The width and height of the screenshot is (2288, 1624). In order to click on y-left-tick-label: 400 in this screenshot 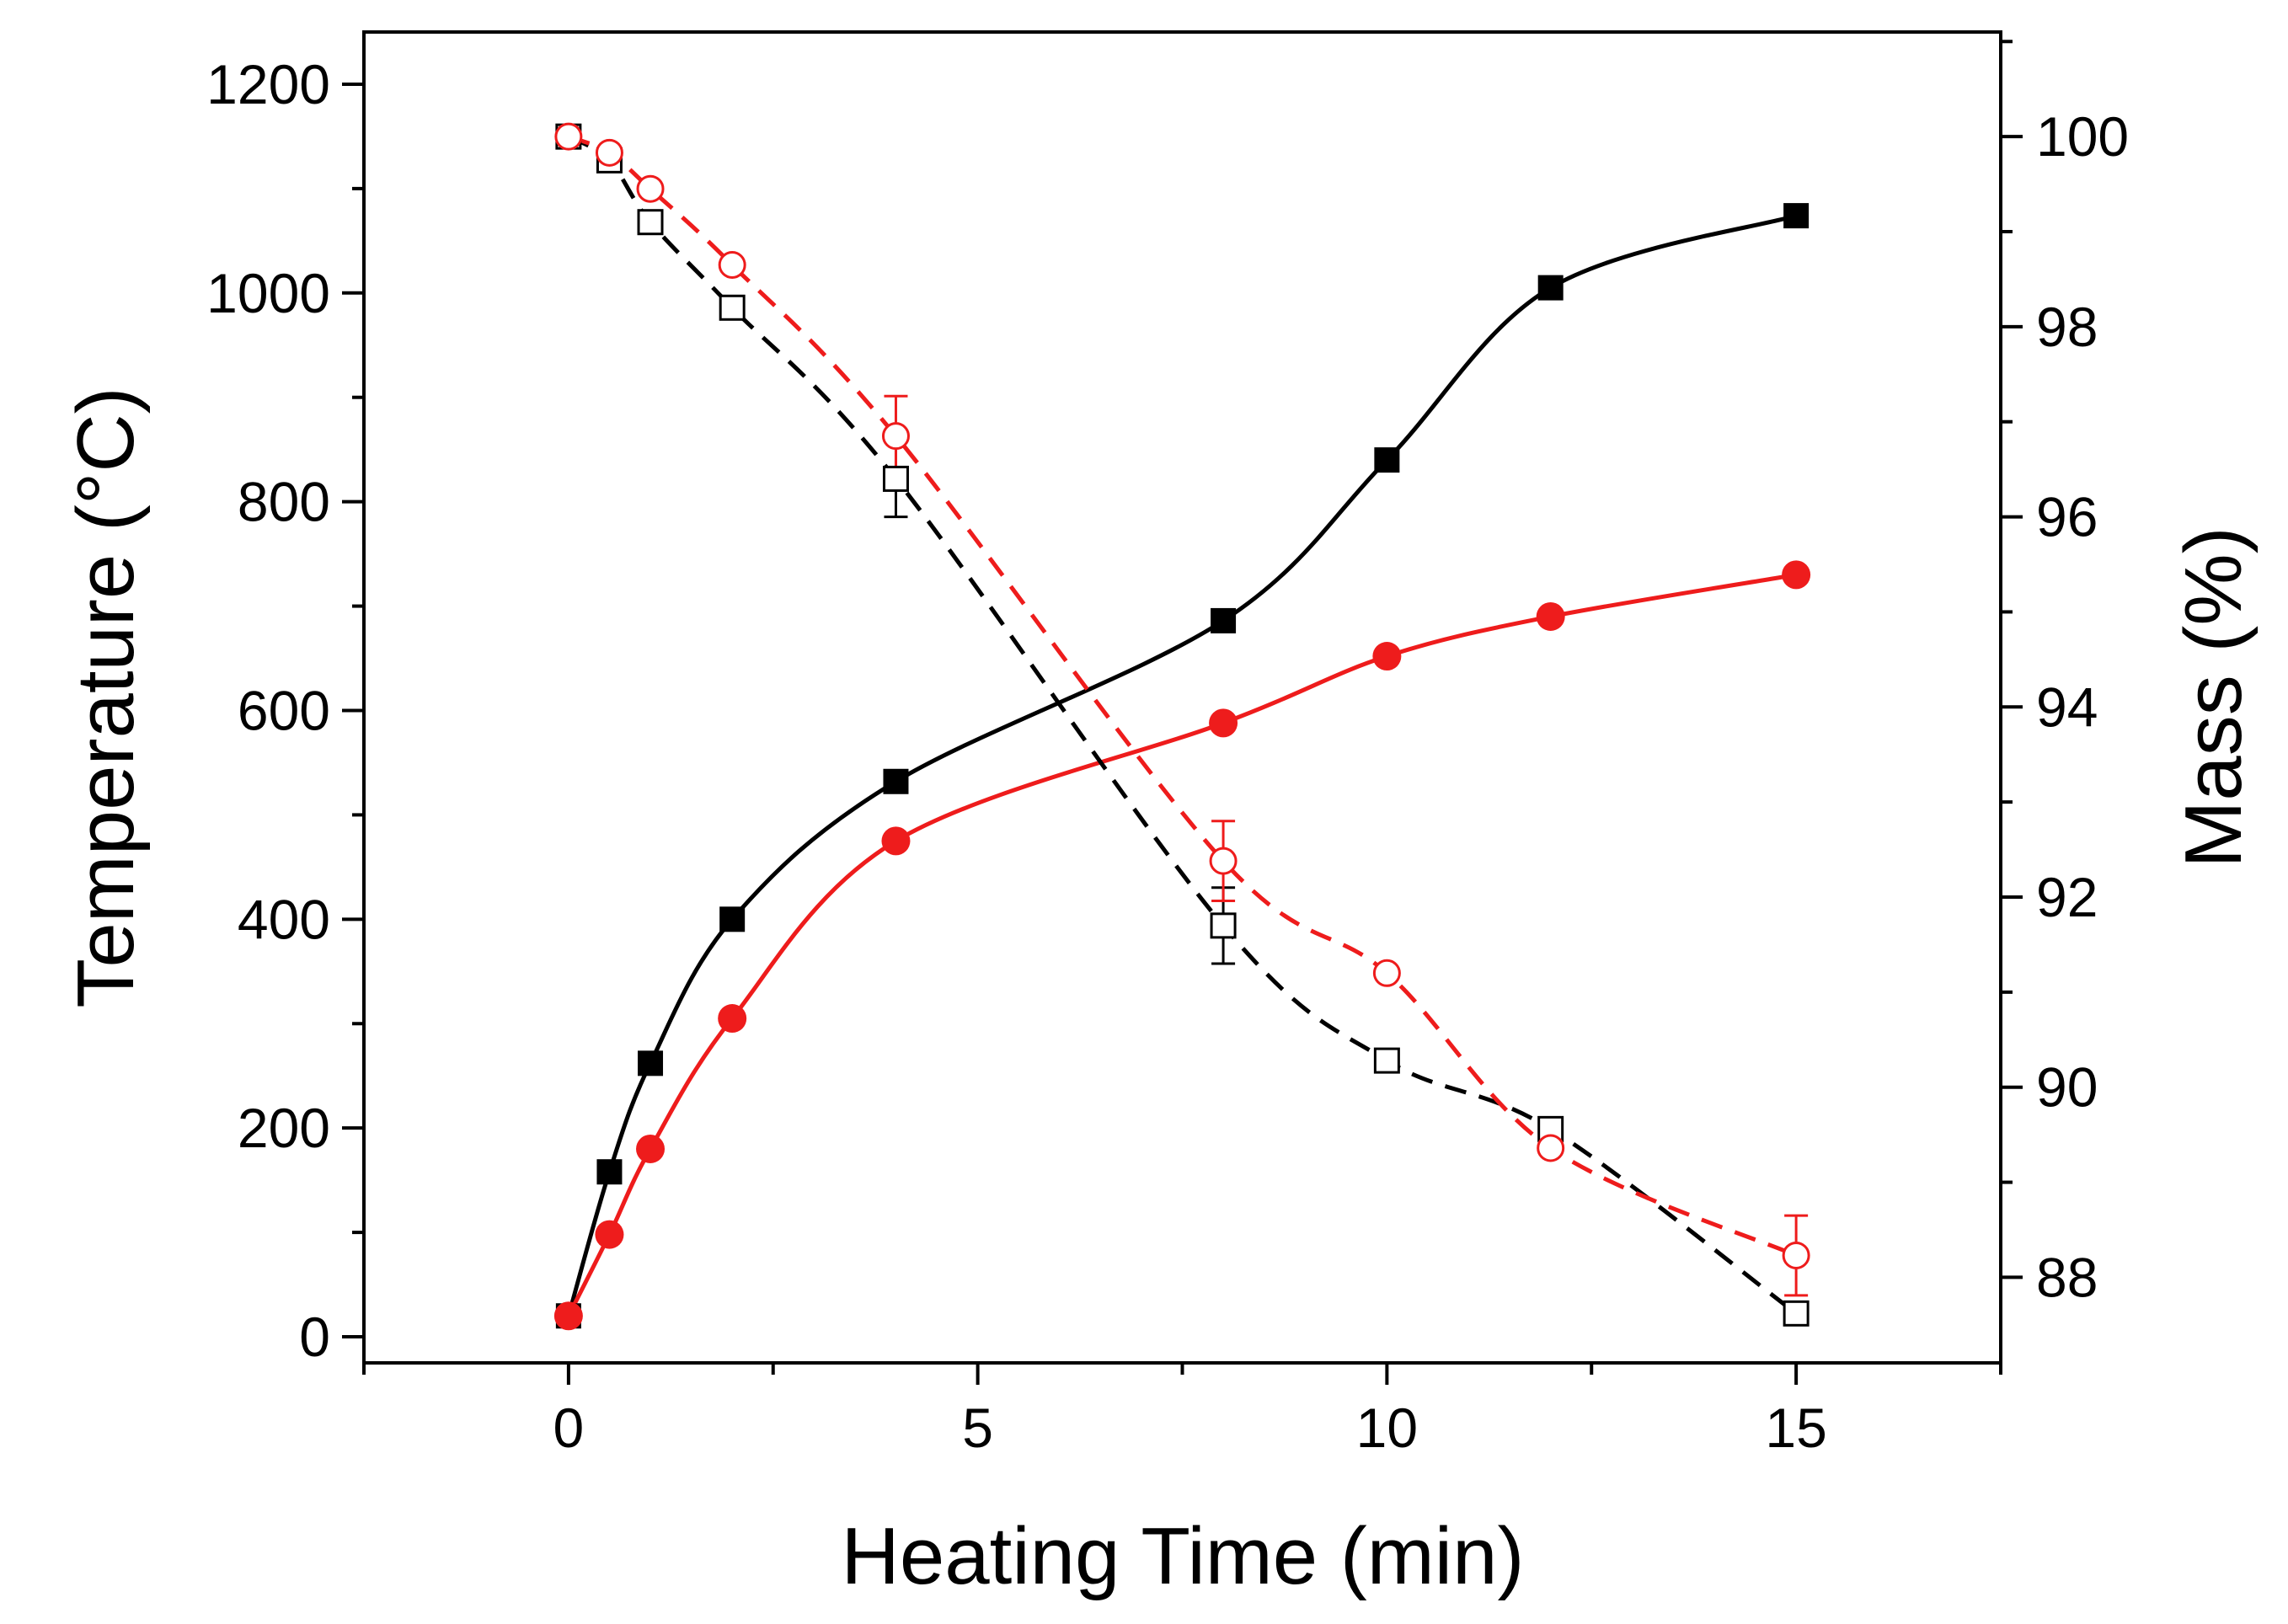, I will do `click(284, 919)`.